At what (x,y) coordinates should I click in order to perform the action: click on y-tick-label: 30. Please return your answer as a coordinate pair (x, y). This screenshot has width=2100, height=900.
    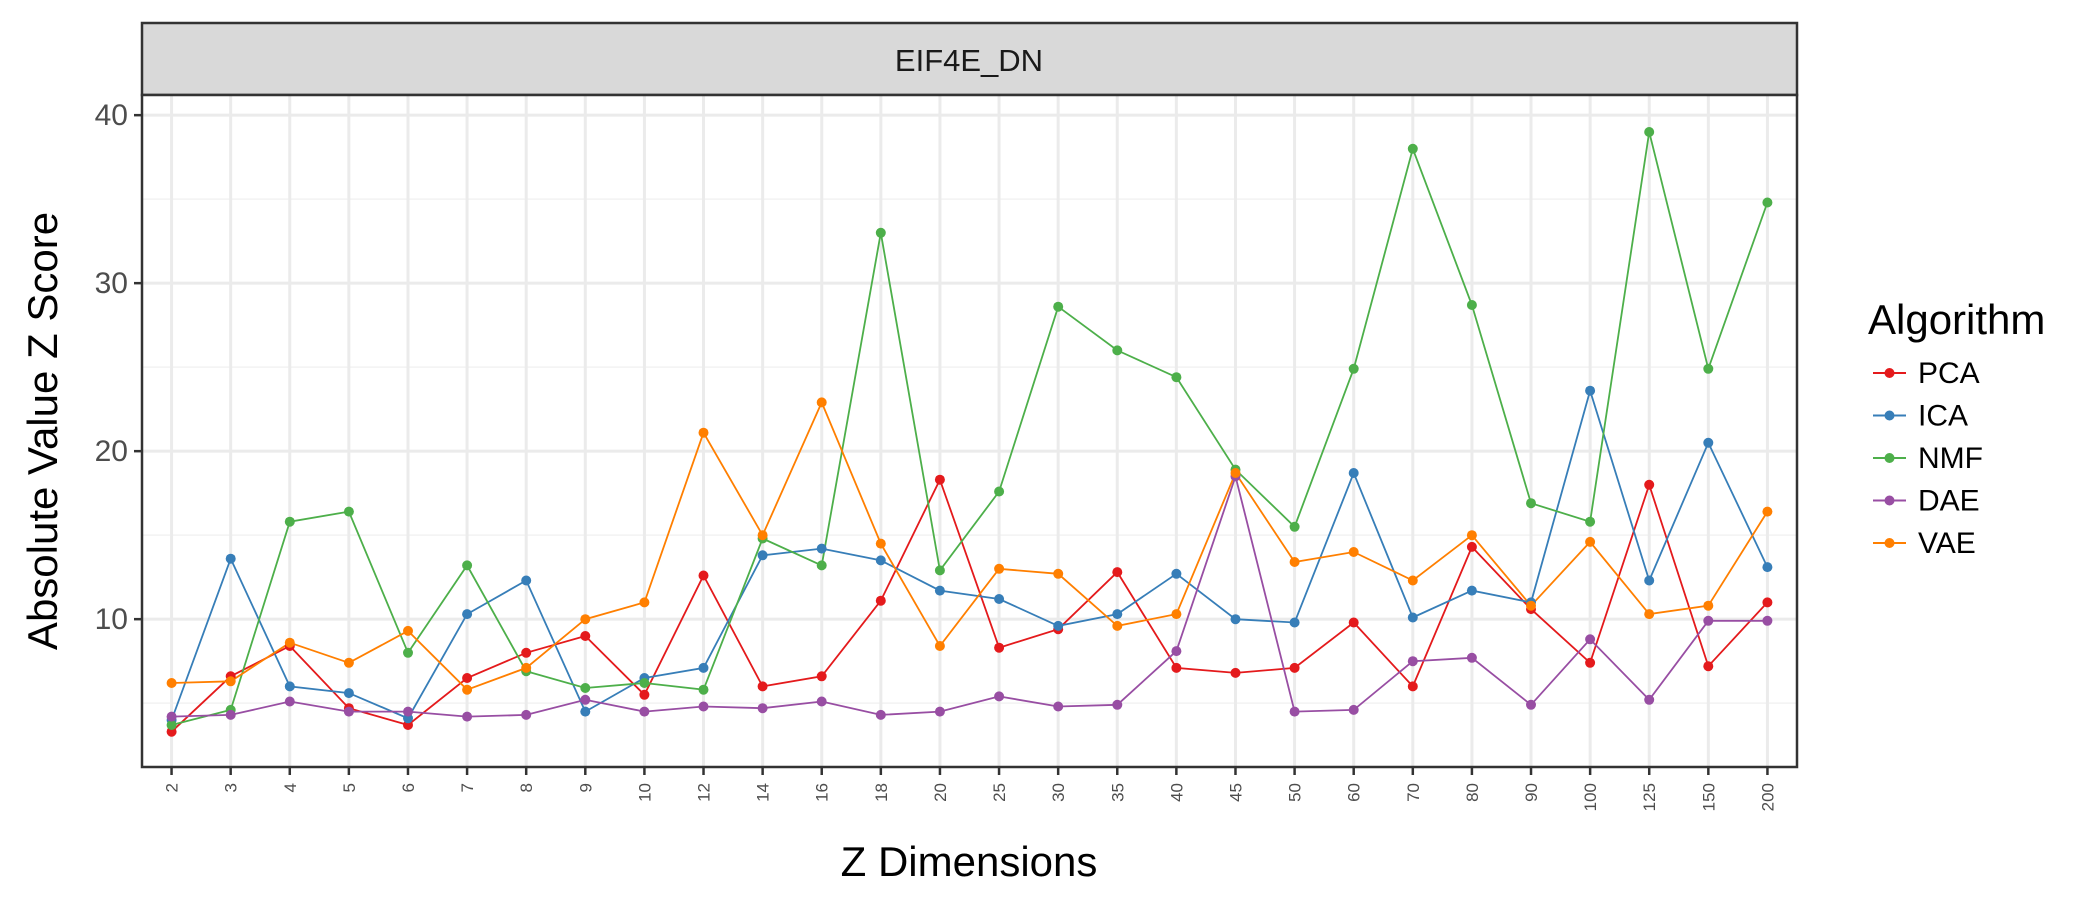
    Looking at the image, I should click on (111, 283).